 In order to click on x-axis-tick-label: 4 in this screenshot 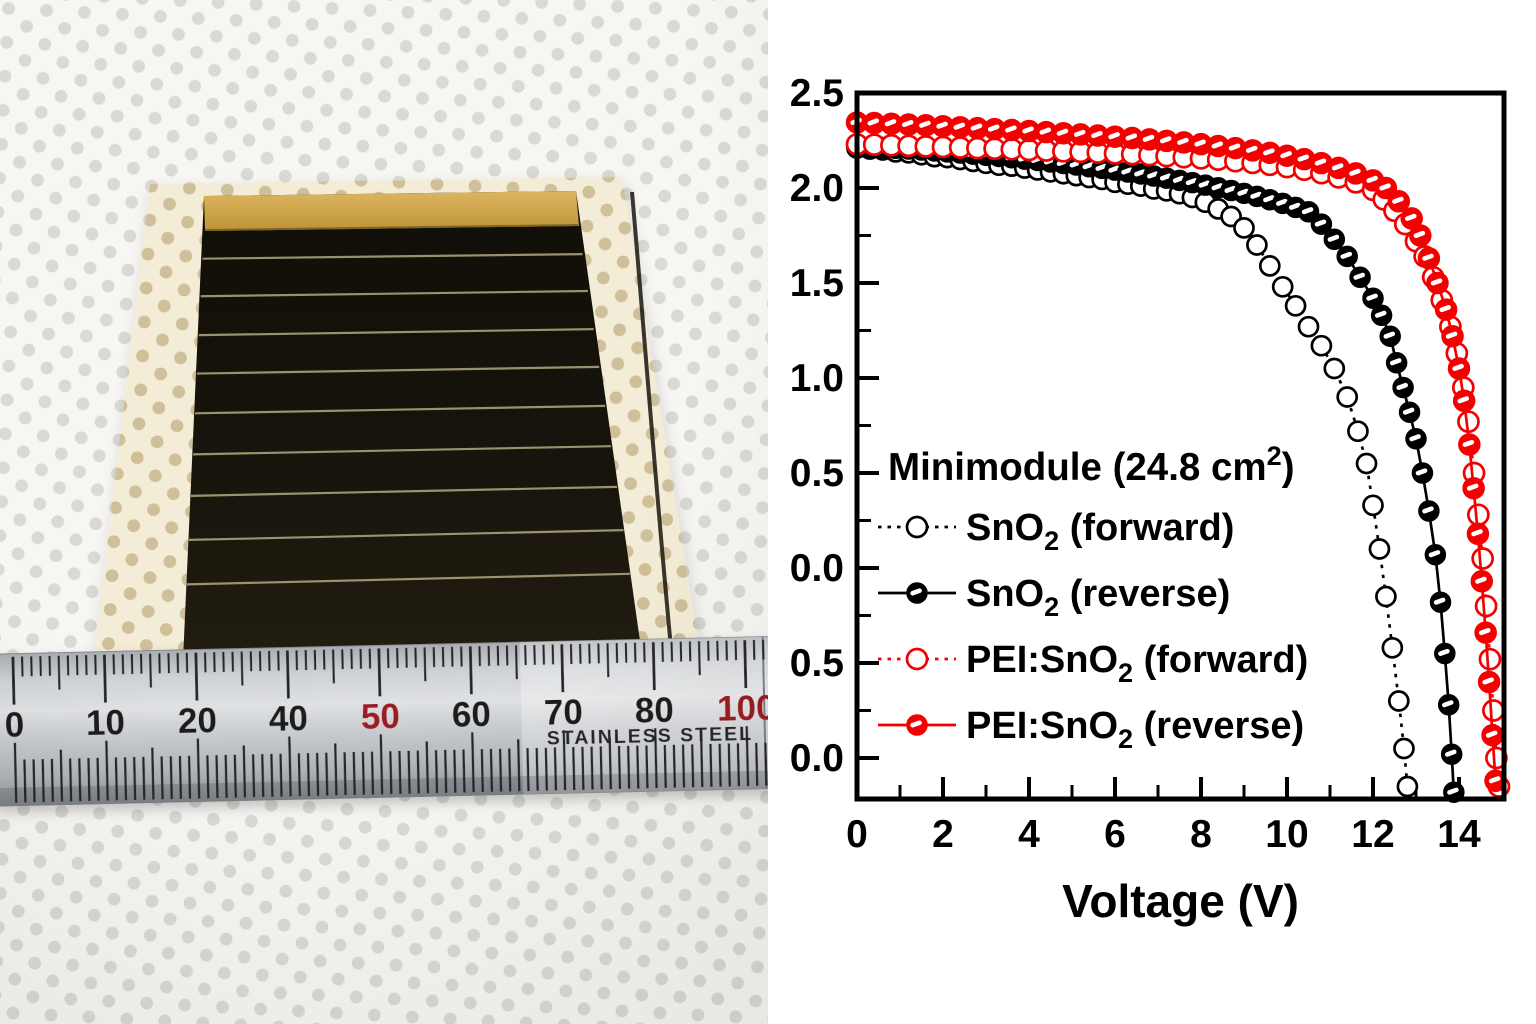, I will do `click(1029, 834)`.